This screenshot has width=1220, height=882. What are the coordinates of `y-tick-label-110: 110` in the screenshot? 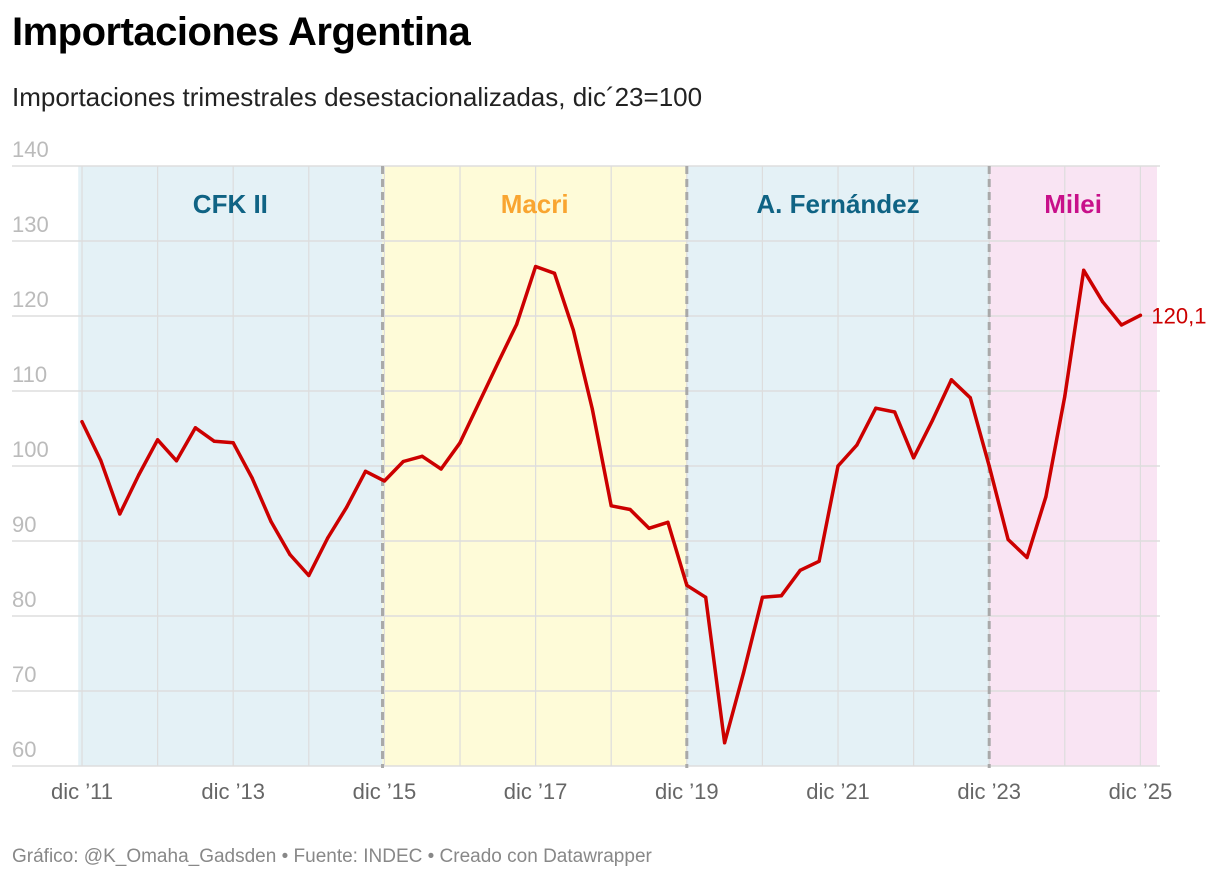 It's located at (29, 374).